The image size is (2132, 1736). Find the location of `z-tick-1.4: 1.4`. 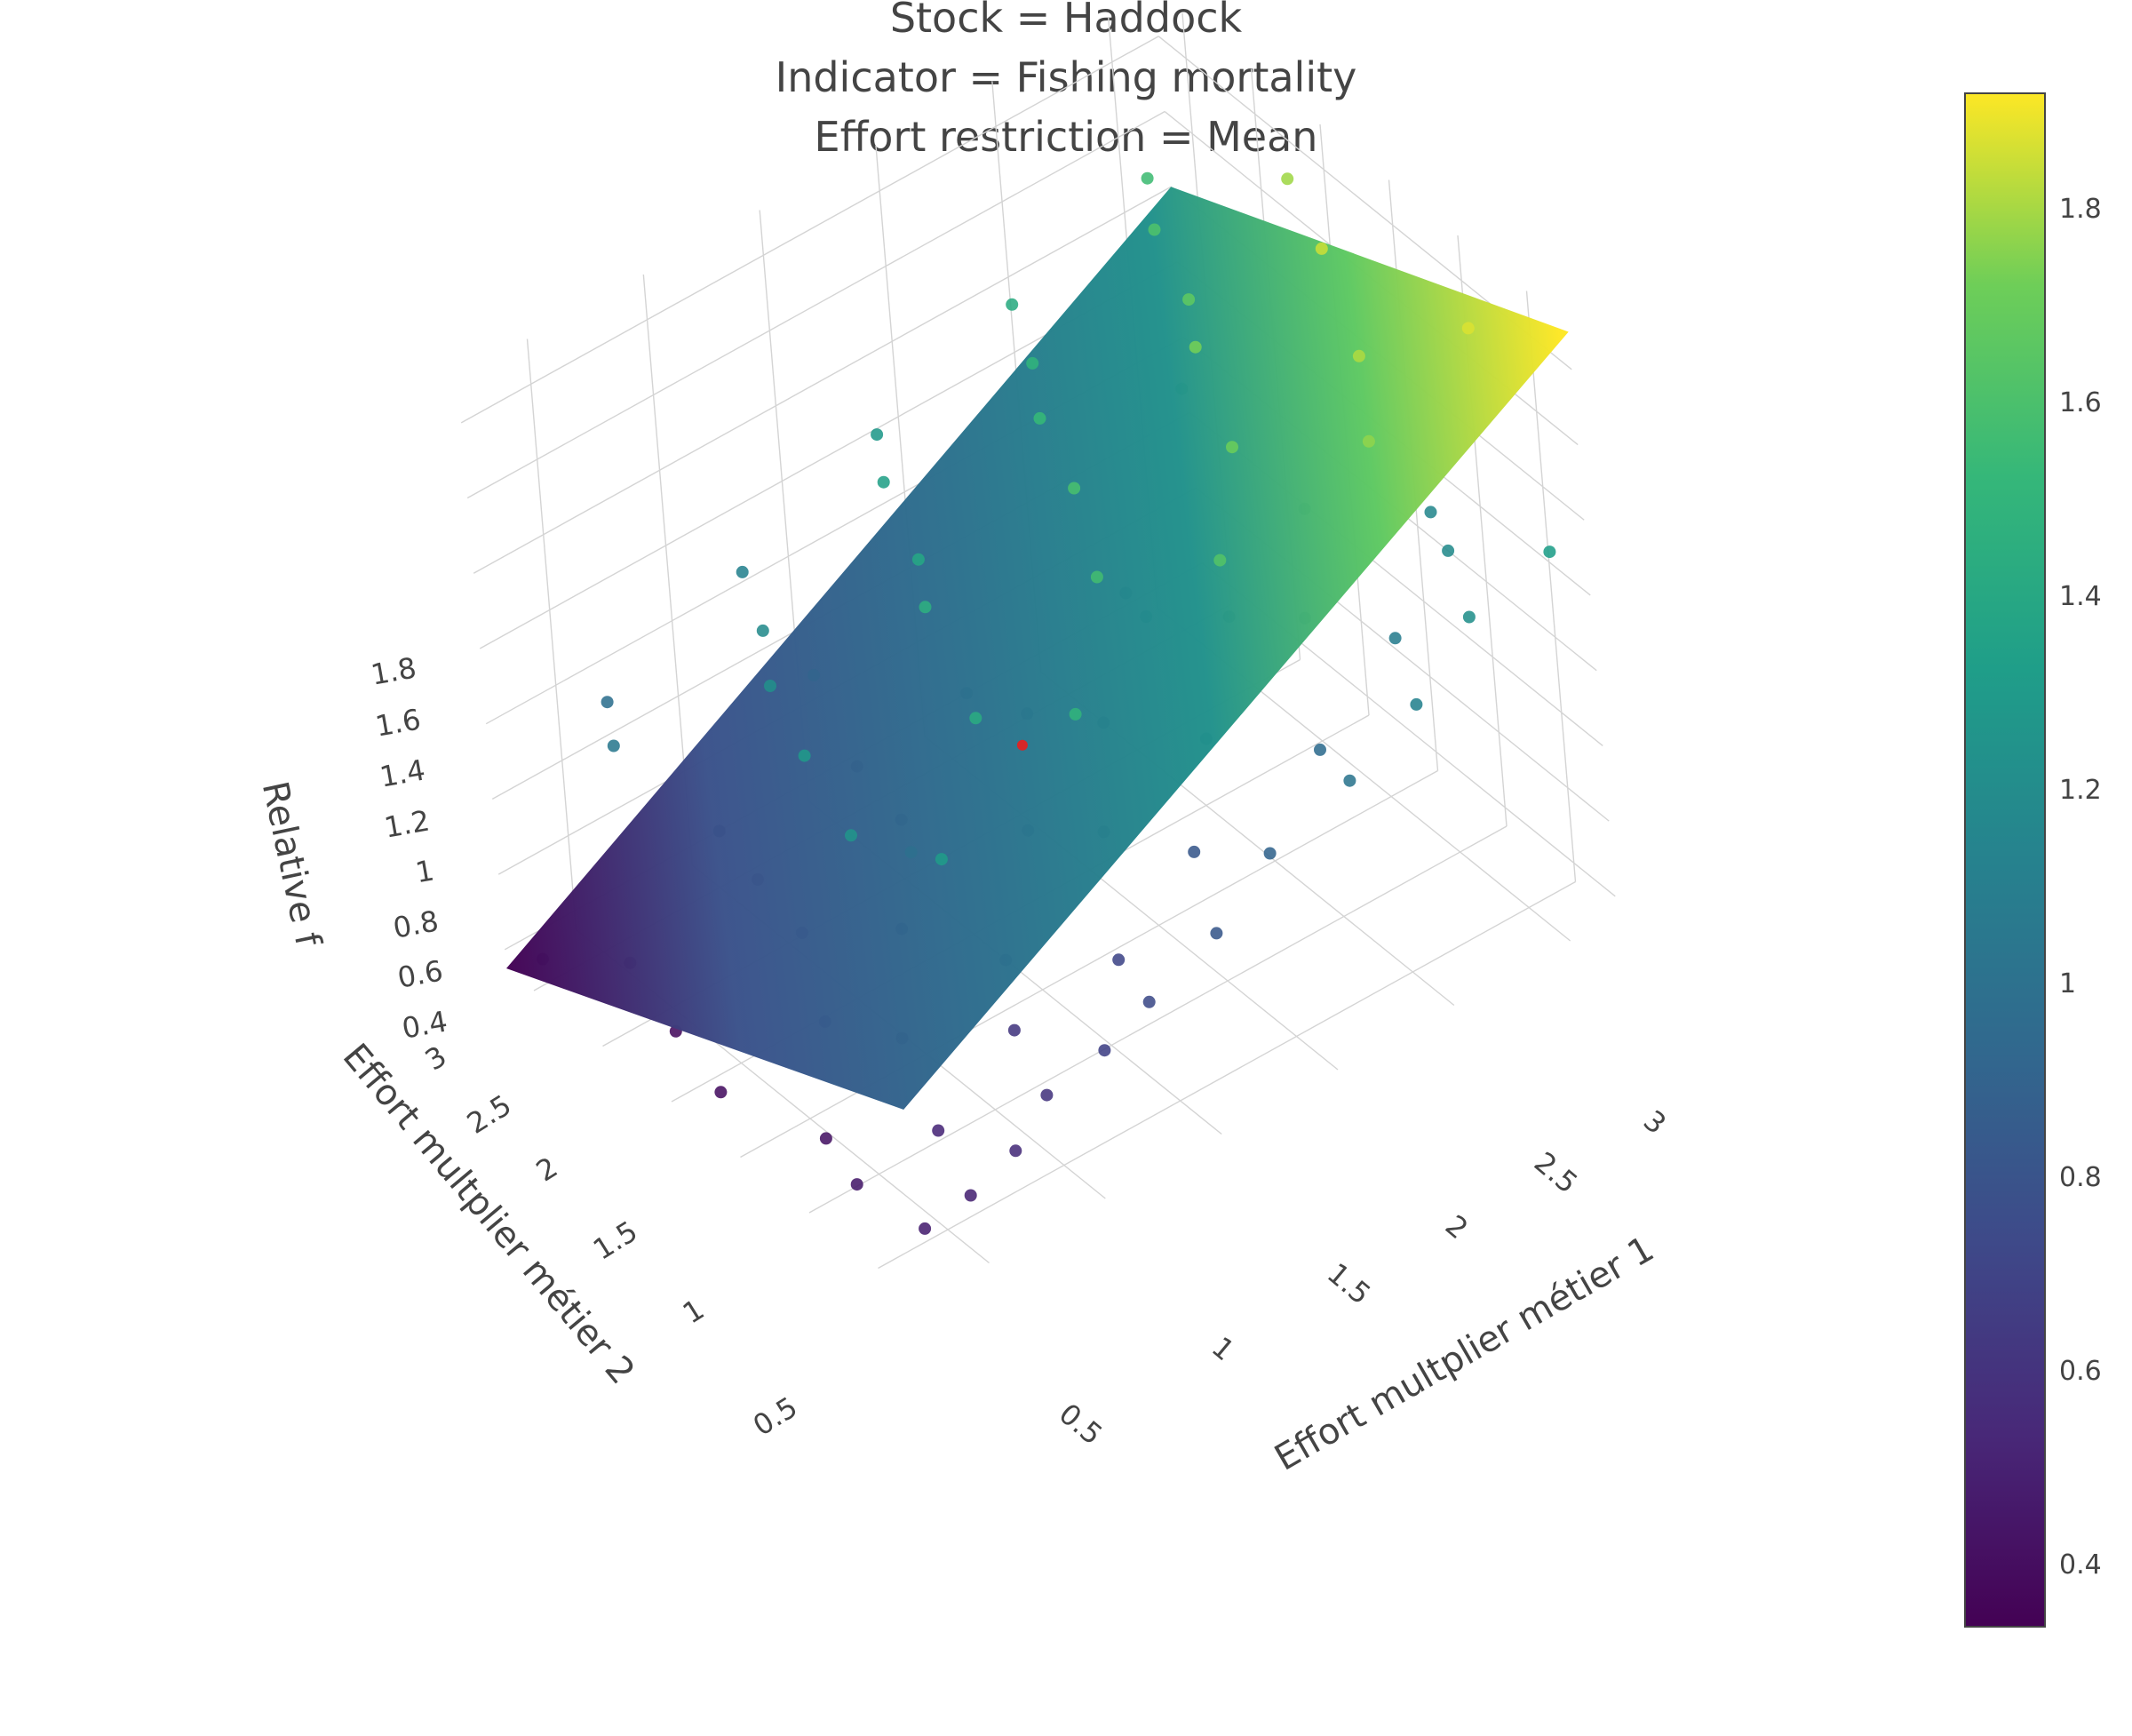

z-tick-1.4: 1.4 is located at coordinates (403, 773).